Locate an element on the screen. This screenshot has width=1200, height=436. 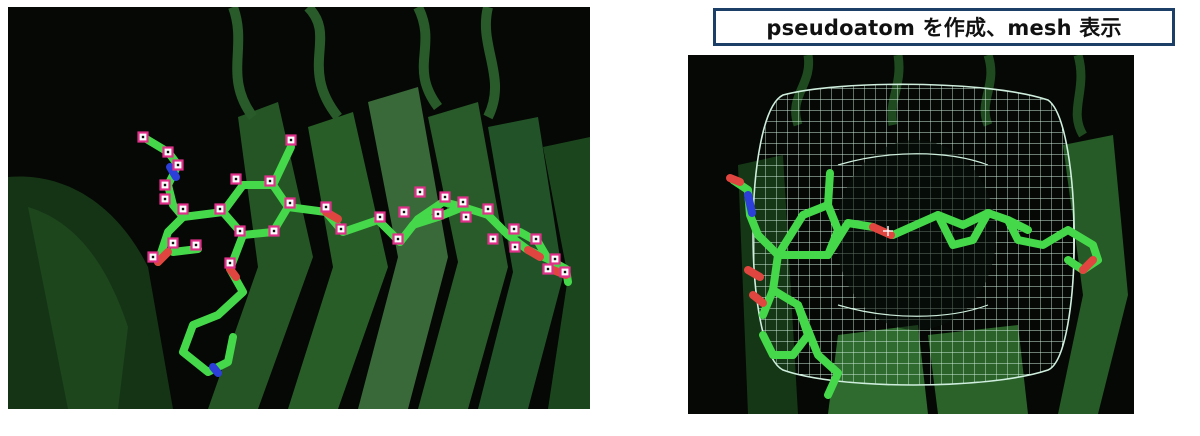
caption-box: pseudoatom を作成、mesh 表示 is located at coordinates (944, 27).